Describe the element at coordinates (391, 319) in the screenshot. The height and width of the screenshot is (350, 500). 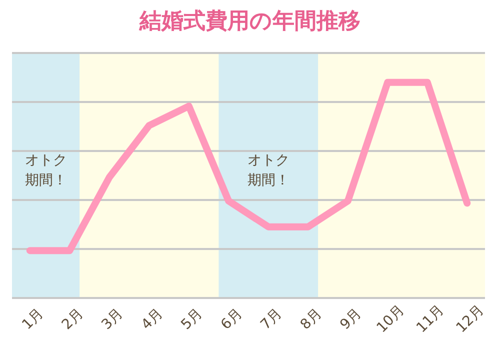
I see `x-tick-label: 10月` at that location.